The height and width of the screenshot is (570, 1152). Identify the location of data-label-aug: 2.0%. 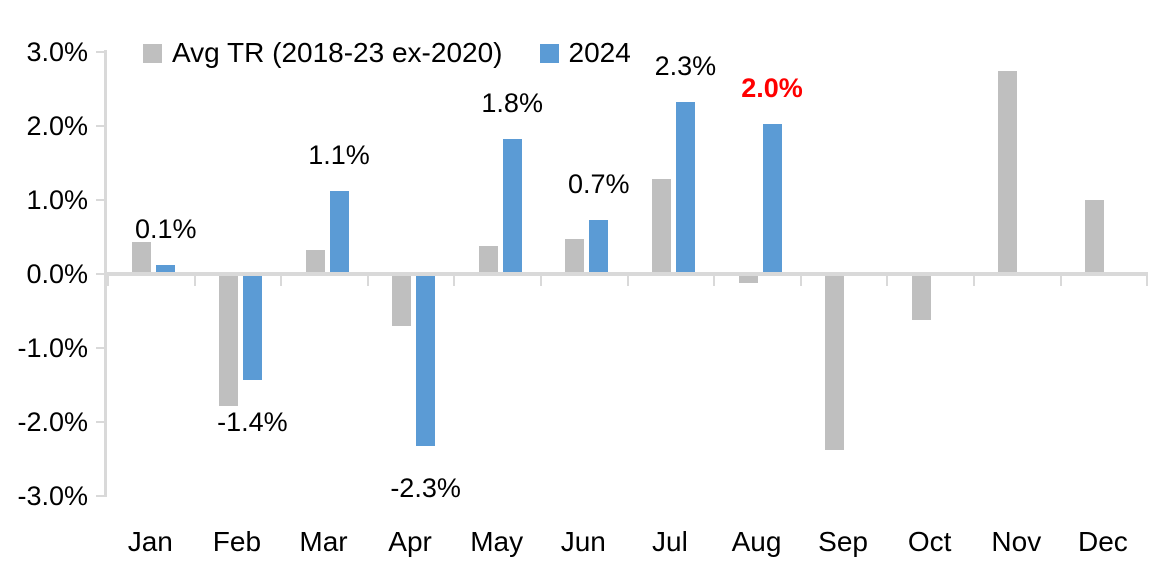
(772, 88).